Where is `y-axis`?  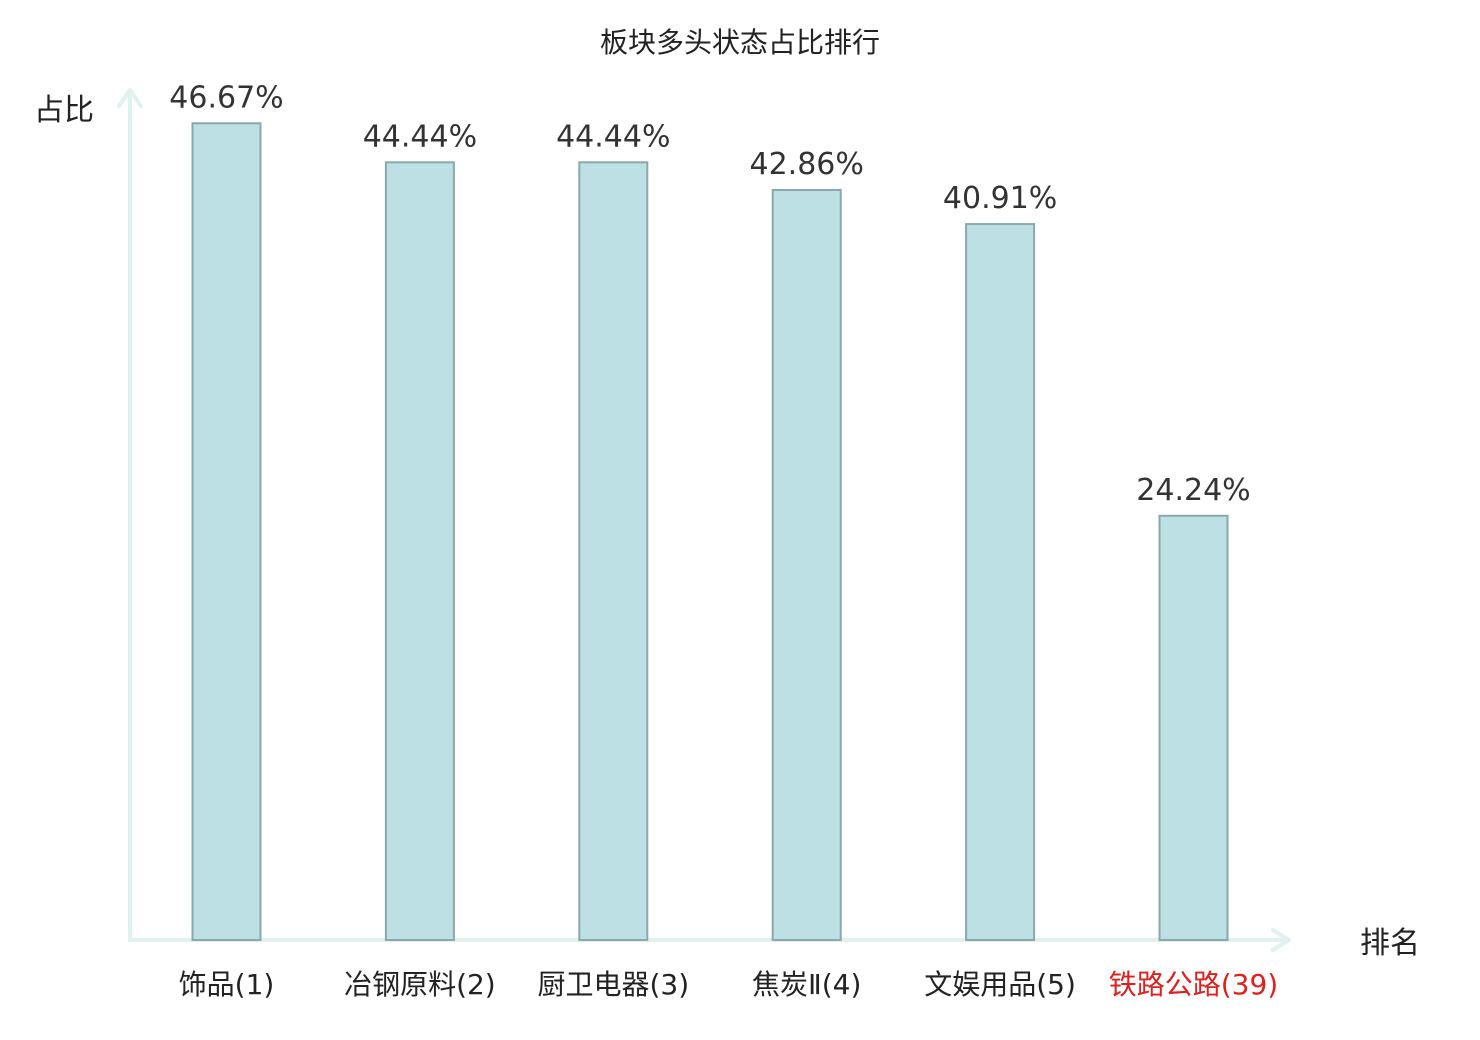 y-axis is located at coordinates (130, 514).